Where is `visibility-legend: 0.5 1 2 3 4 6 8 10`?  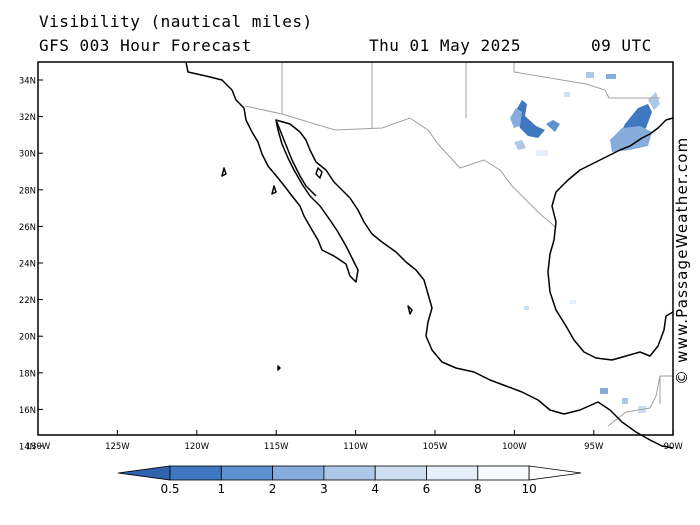
visibility-legend: 0.5 1 2 3 4 6 8 10 is located at coordinates (349, 480).